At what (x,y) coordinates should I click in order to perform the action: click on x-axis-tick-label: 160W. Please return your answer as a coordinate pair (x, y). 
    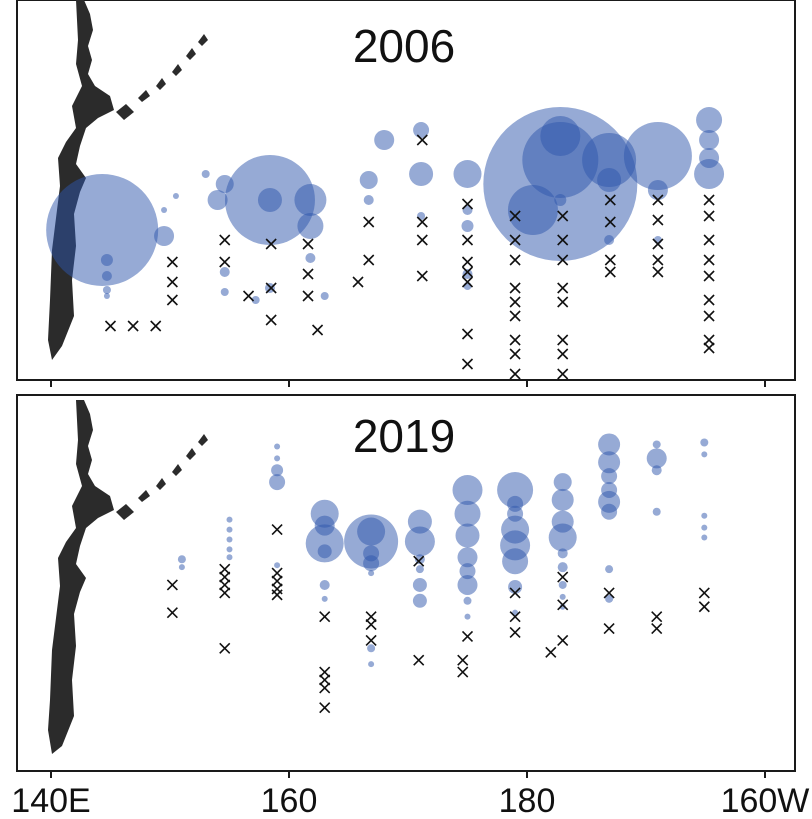
    Looking at the image, I should click on (765, 800).